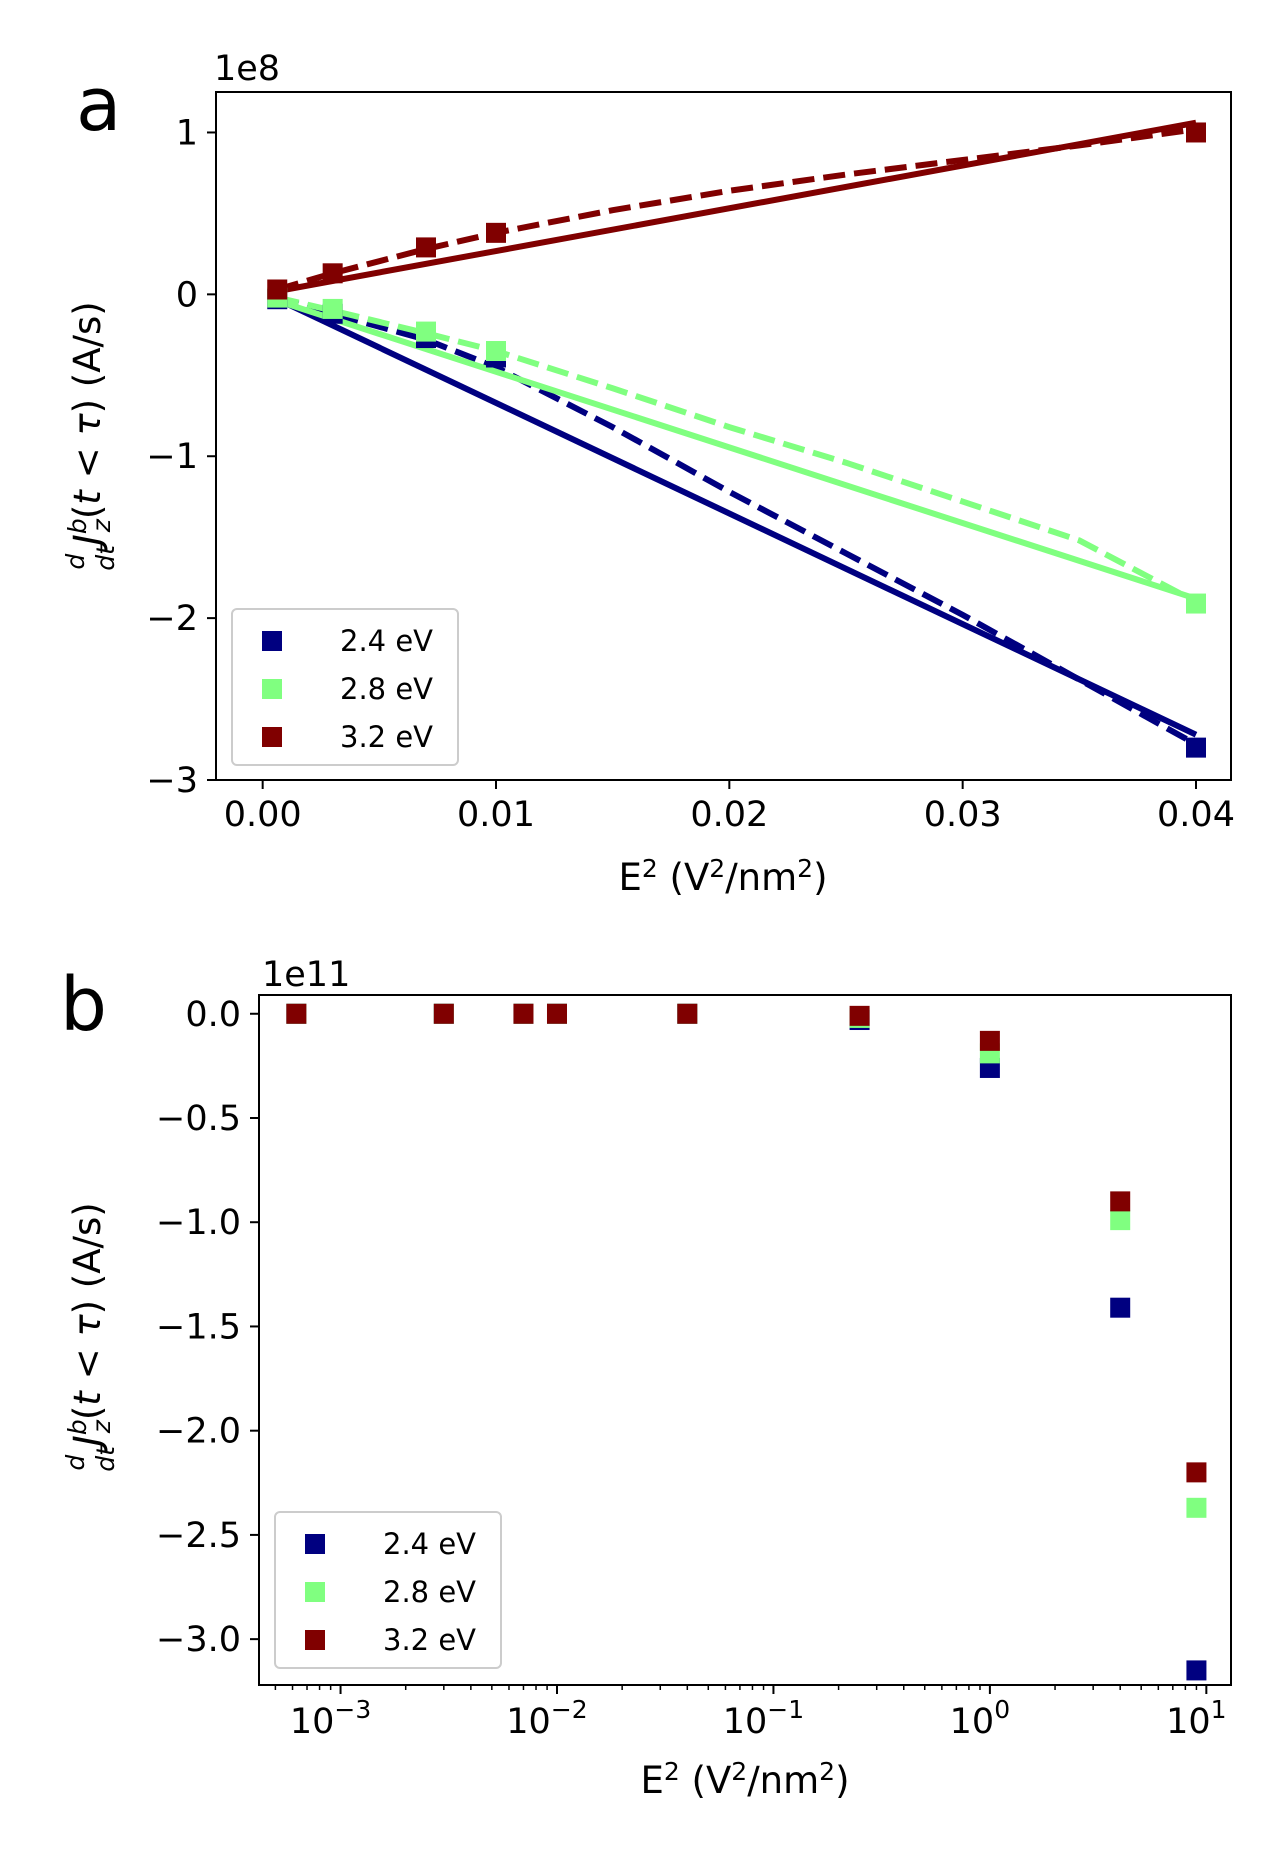 This screenshot has height=1860, width=1280. What do you see at coordinates (198, 1432) in the screenshot?
I see `panel-b-y-tick-label: −2.0` at bounding box center [198, 1432].